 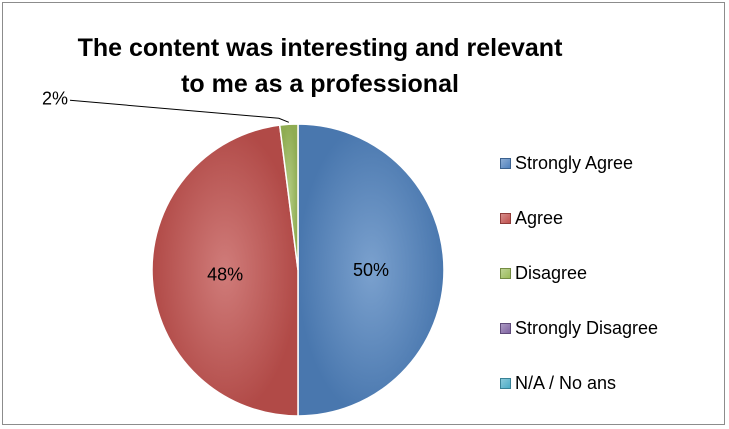 I want to click on legend-label: Strongly Disagree, so click(x=587, y=327).